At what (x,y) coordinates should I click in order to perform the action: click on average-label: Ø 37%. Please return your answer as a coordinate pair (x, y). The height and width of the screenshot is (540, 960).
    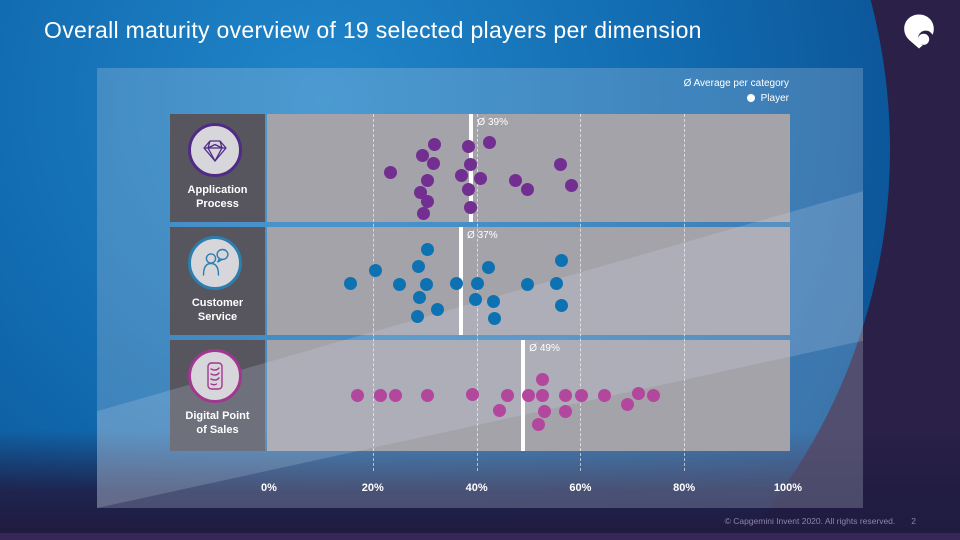
    Looking at the image, I should click on (482, 235).